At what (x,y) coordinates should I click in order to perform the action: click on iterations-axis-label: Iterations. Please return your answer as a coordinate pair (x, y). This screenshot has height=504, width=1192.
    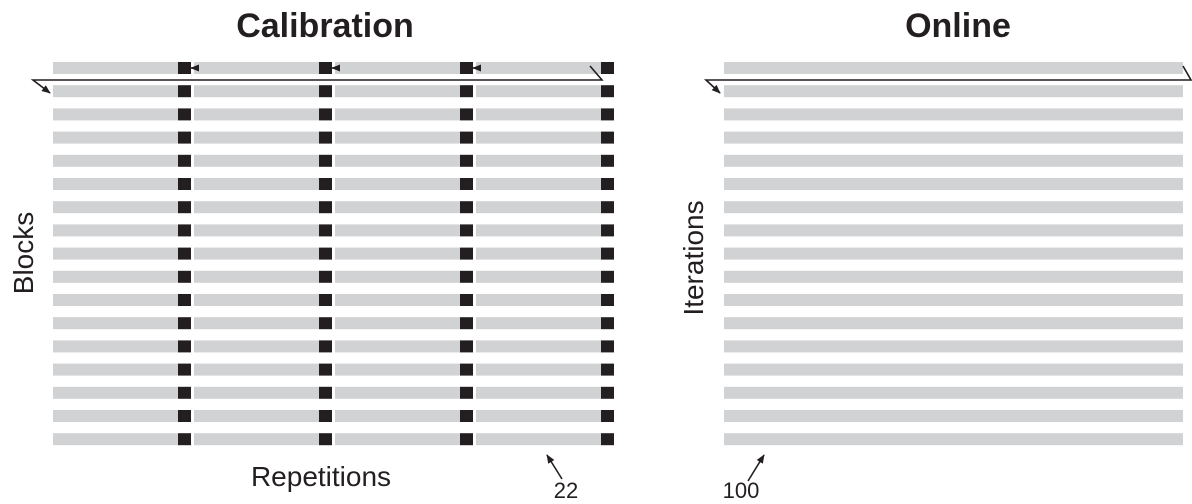
    Looking at the image, I should click on (693, 257).